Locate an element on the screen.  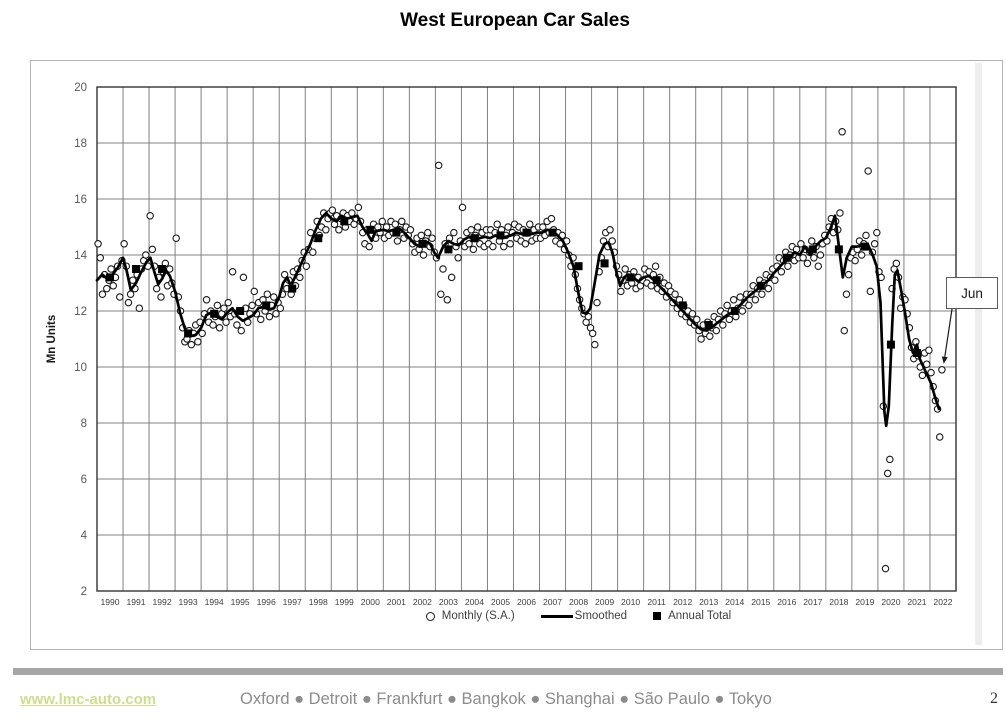
y-tick-14: 14 is located at coordinates (80, 256).